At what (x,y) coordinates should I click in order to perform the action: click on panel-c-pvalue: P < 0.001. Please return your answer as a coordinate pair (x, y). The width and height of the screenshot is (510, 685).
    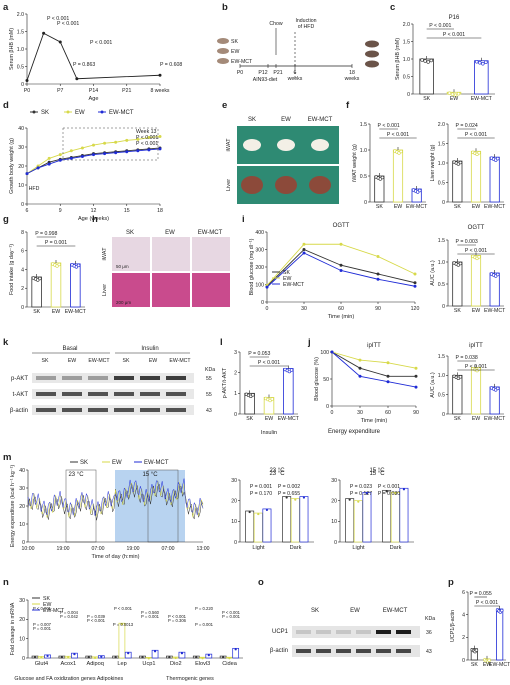
    Looking at the image, I should click on (454, 35).